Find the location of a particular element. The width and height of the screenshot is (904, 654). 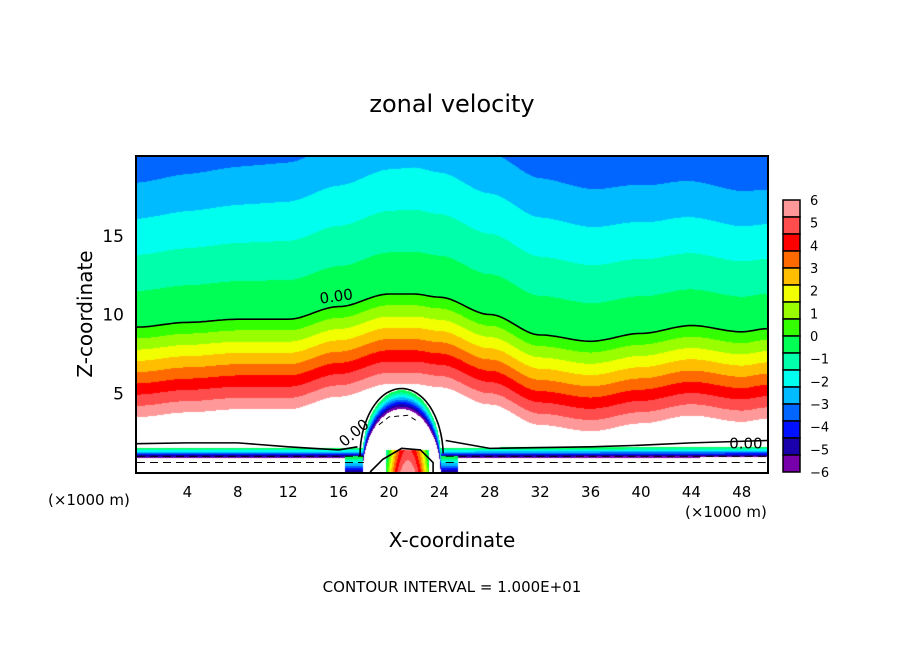

colorbar-tick-label: 1 is located at coordinates (814, 314).